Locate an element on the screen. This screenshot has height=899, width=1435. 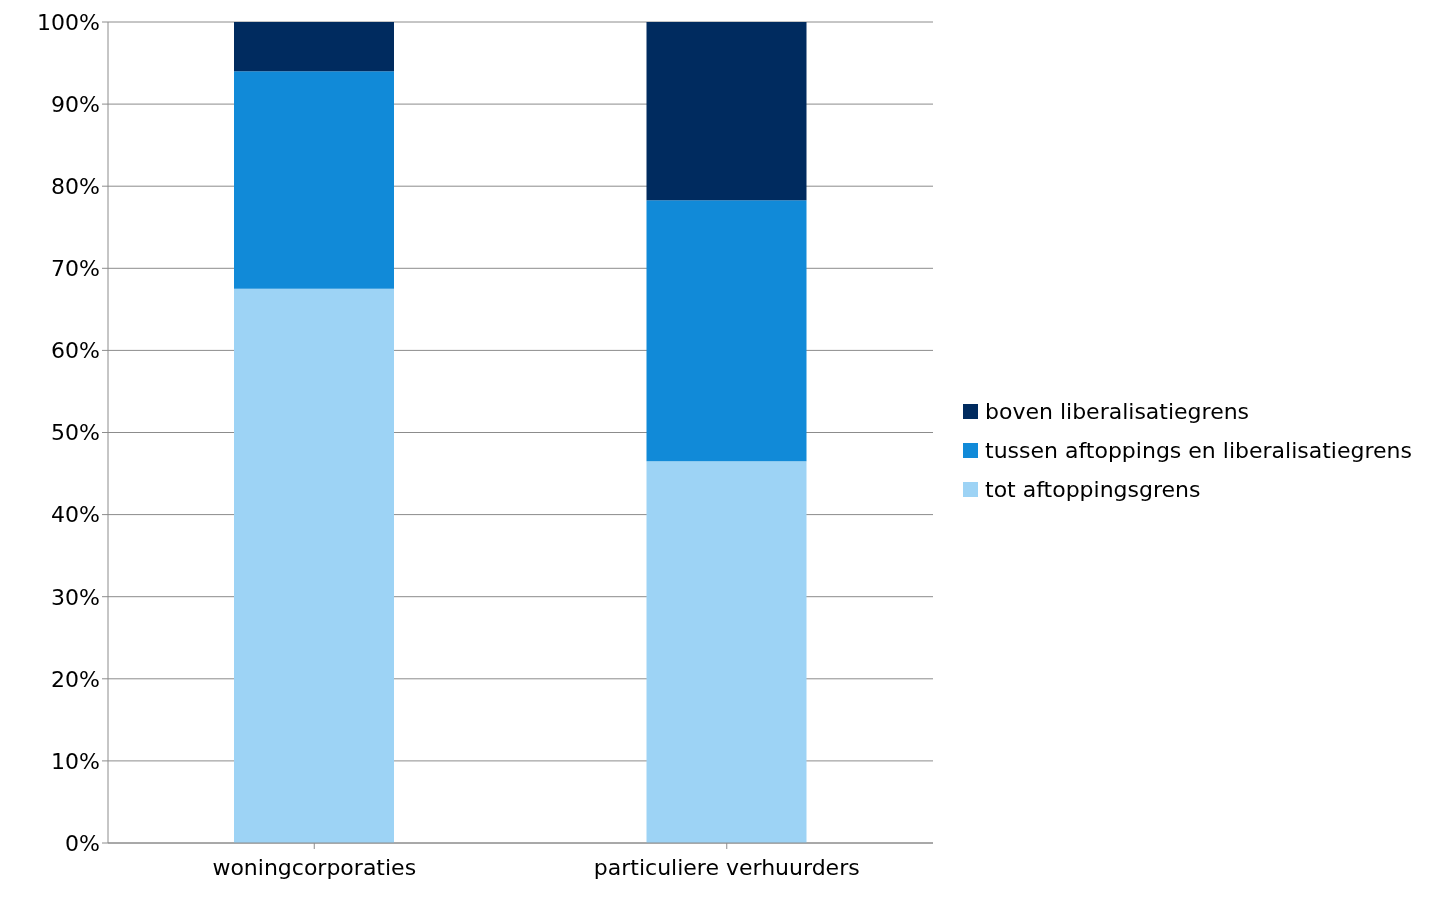
y-tick-label: 50% is located at coordinates (75, 433).